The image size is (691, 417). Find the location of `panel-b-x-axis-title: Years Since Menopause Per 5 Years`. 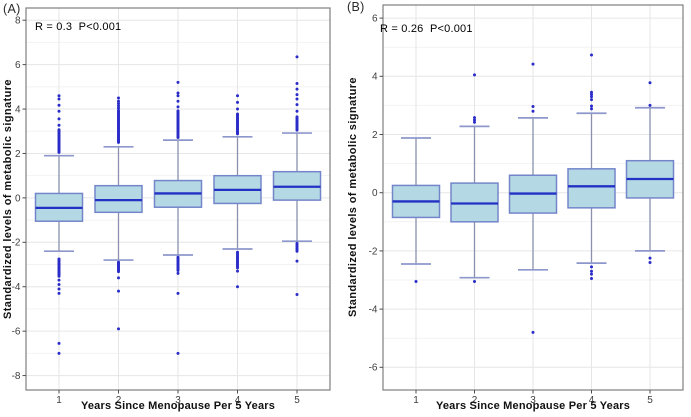

panel-b-x-axis-title: Years Since Menopause Per 5 Years is located at coordinates (533, 406).